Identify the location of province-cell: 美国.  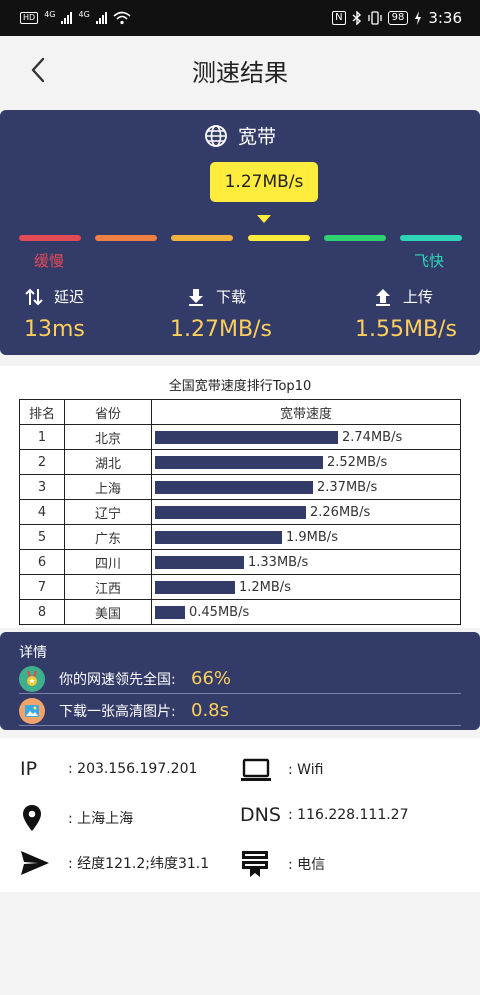
(108, 612).